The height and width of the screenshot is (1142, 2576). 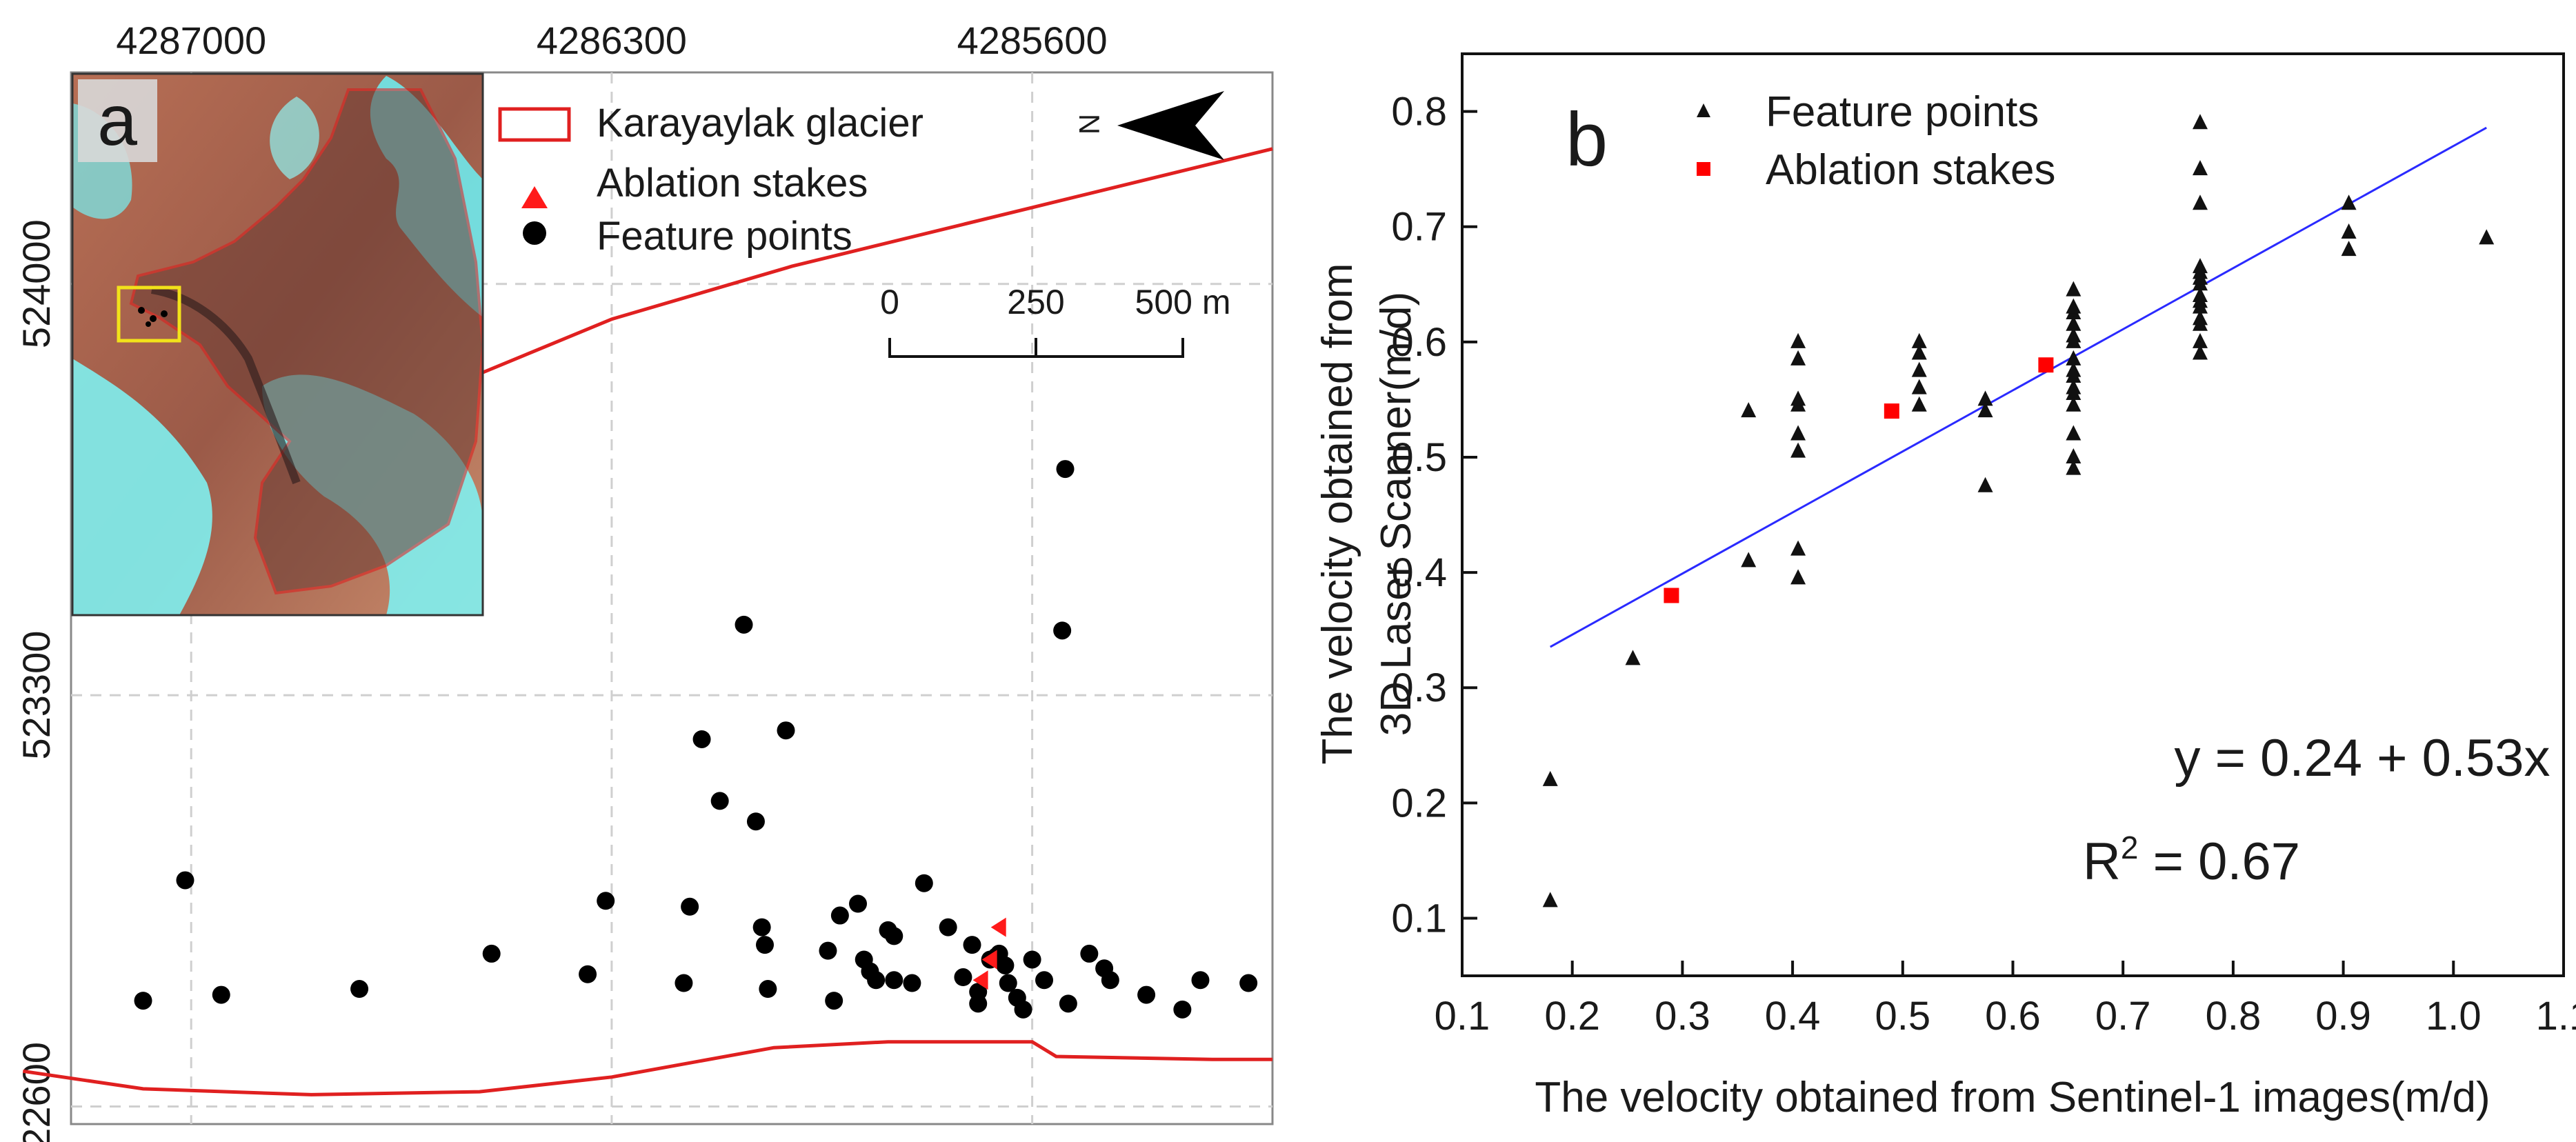 What do you see at coordinates (534, 233) in the screenshot?
I see `legend-feature-marker` at bounding box center [534, 233].